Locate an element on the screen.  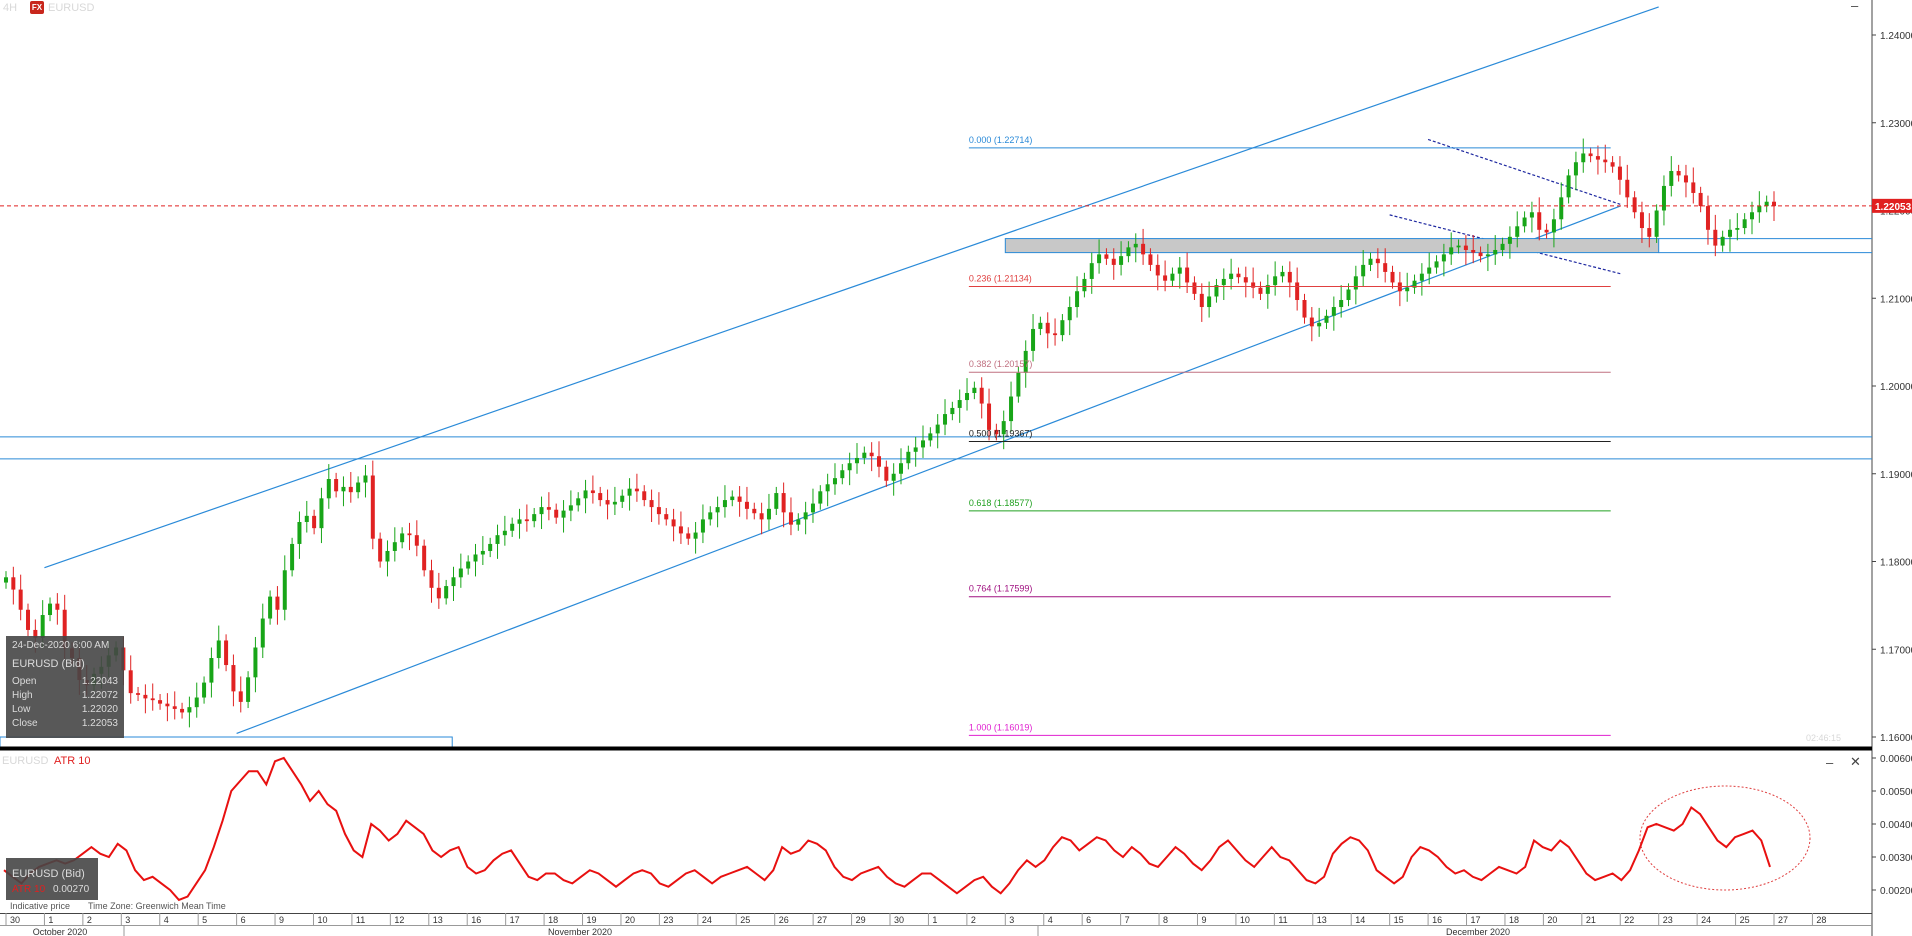
atr-name-label: ATR 10 is located at coordinates (72, 761).